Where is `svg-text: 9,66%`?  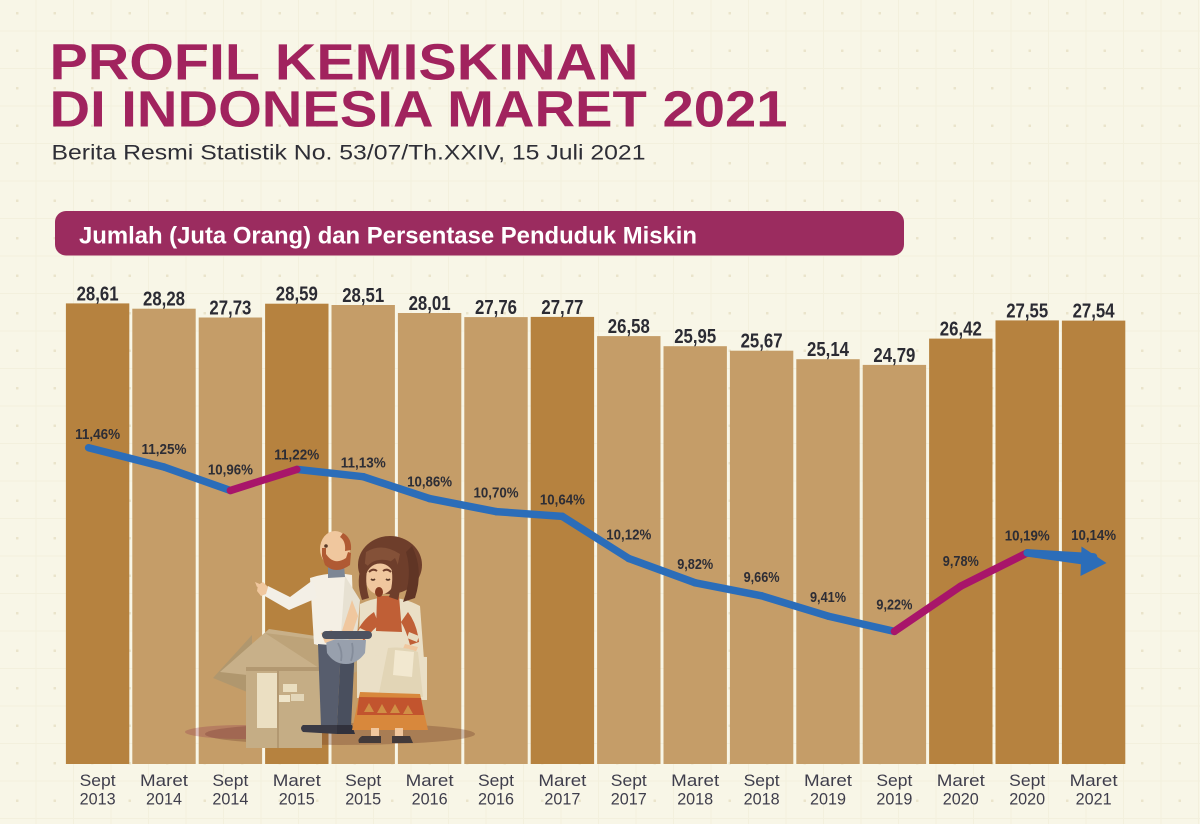 svg-text: 9,66% is located at coordinates (762, 577).